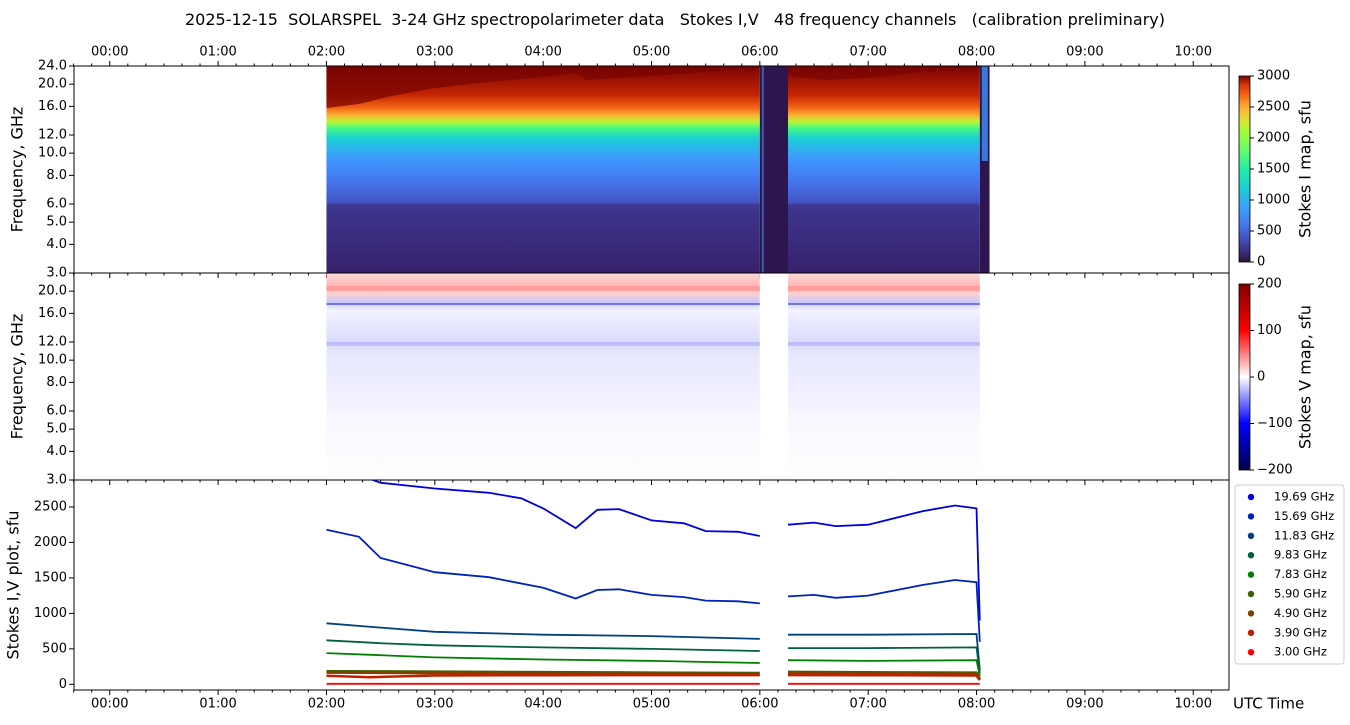 Image resolution: width=1350 pixels, height=725 pixels. Describe the element at coordinates (1244, 377) in the screenshot. I see `colorbar-stokes-v-map` at that location.